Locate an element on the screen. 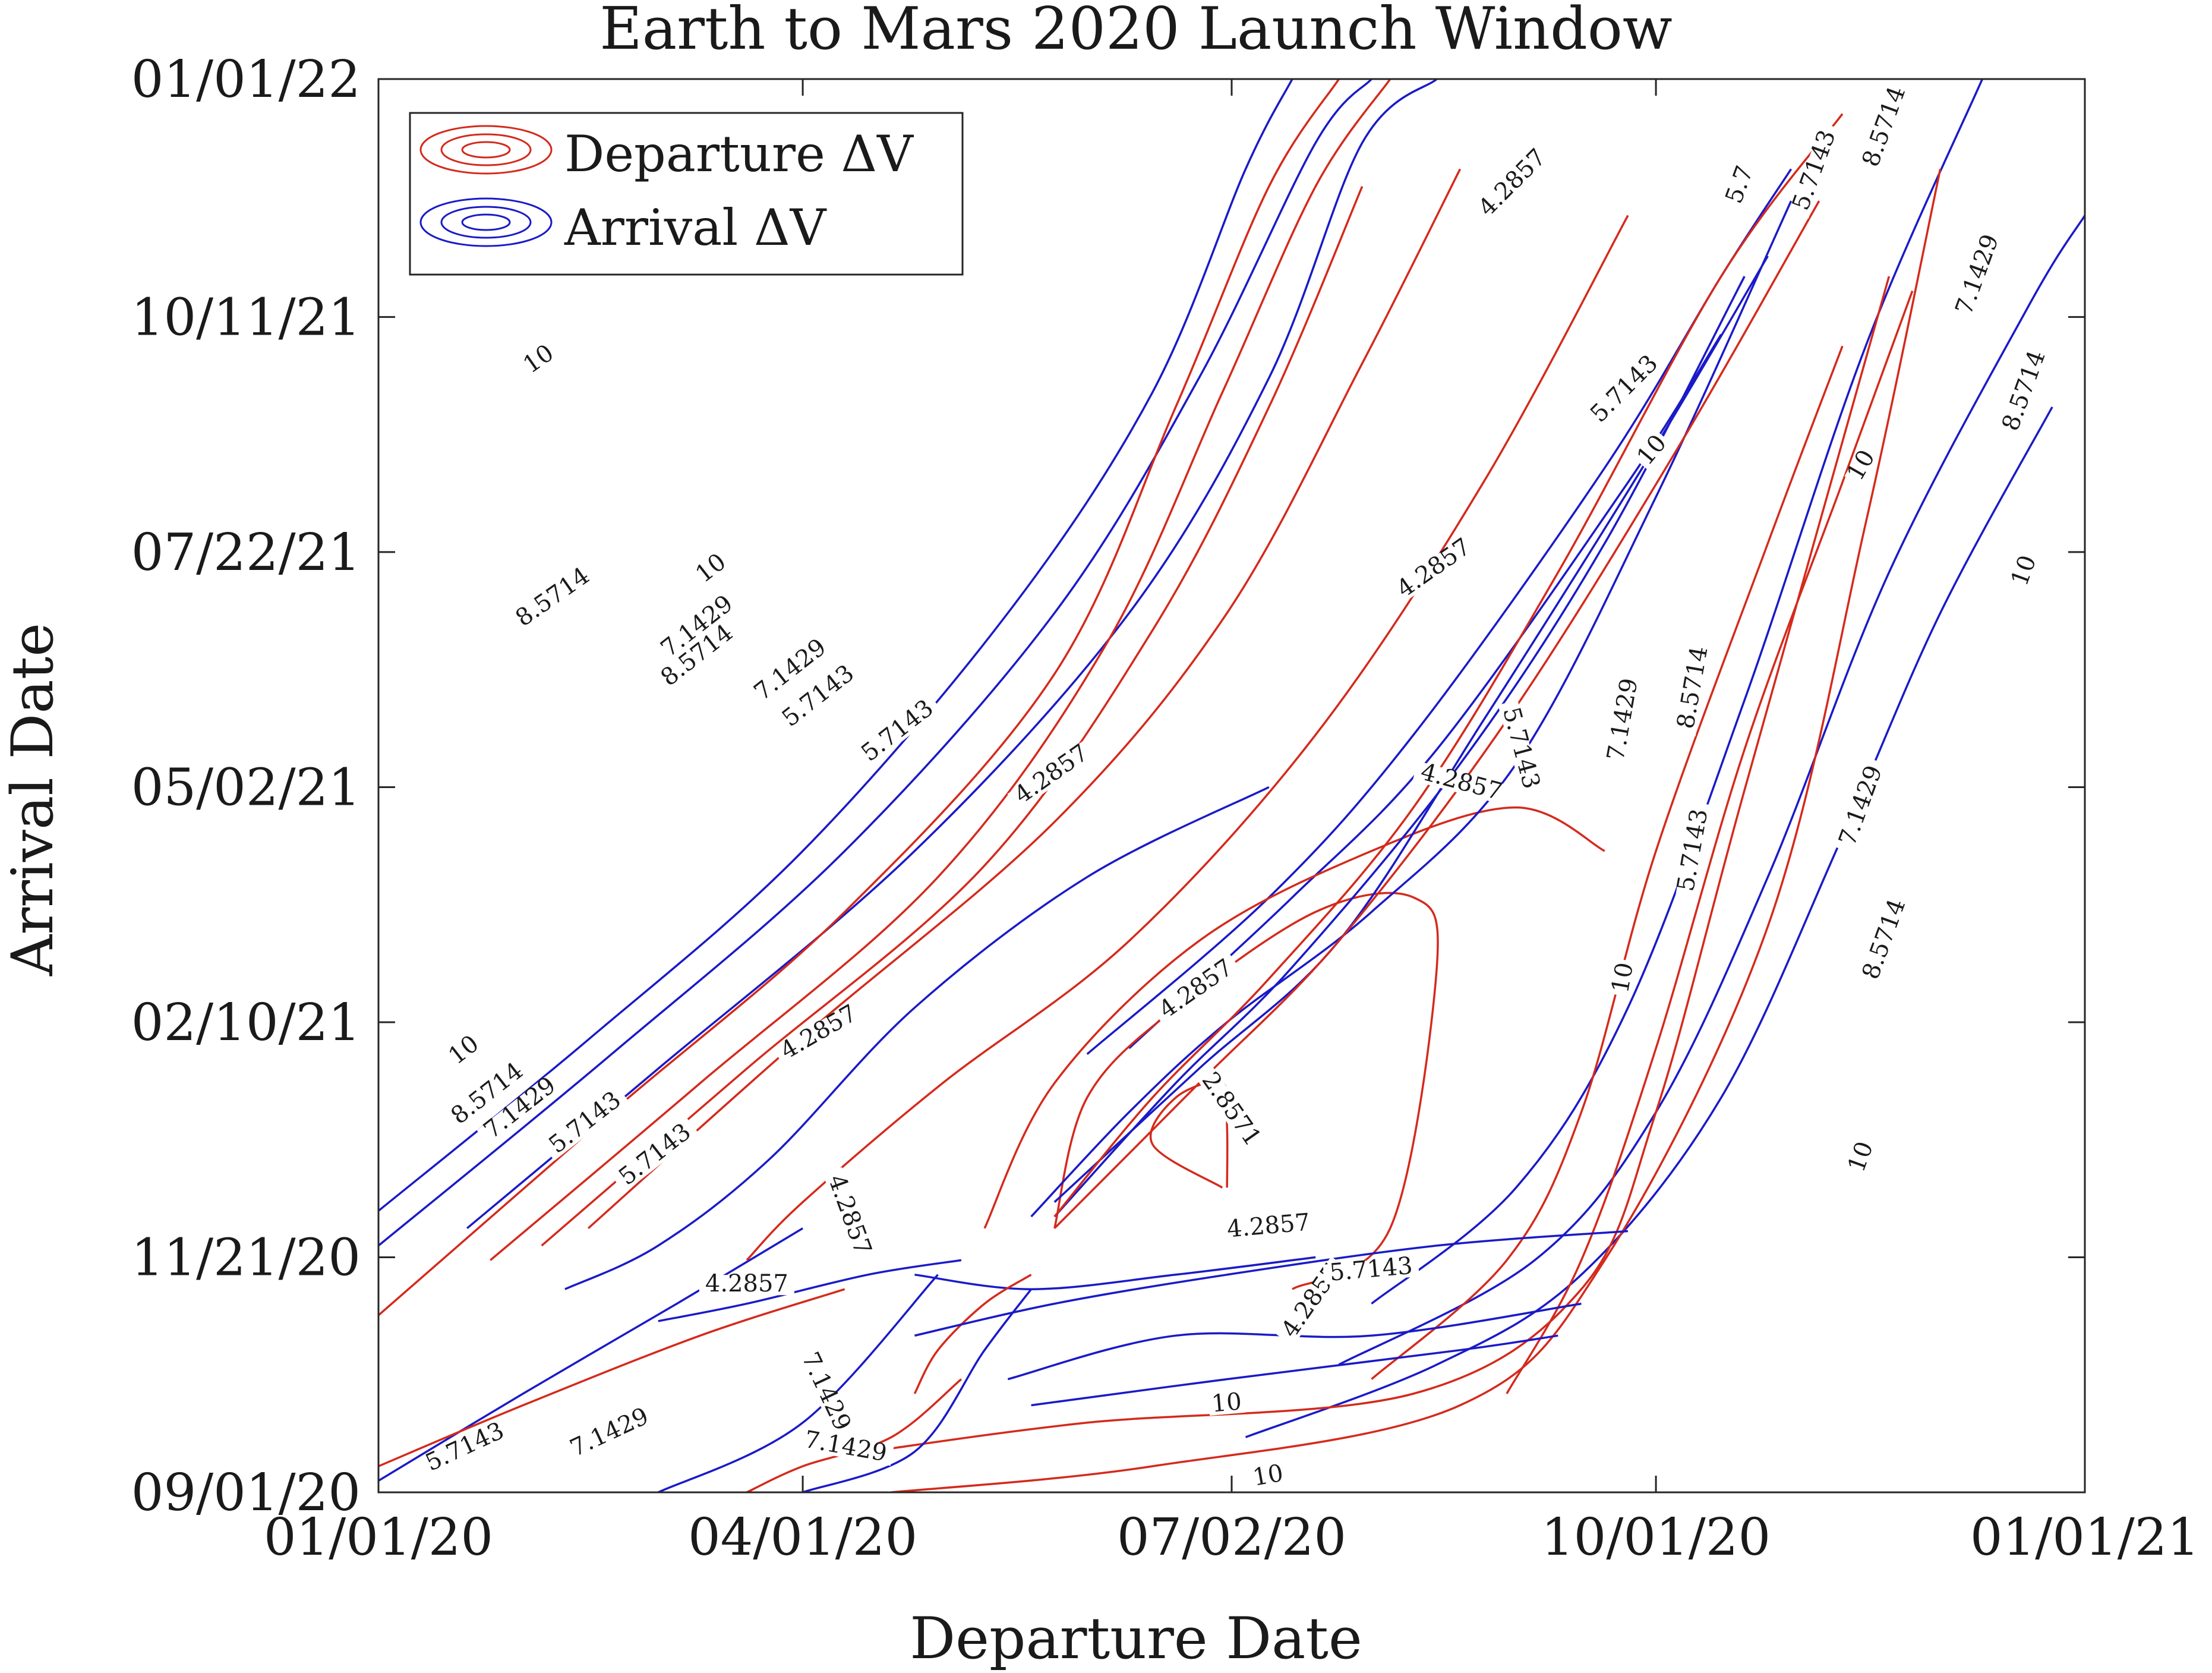  contour-label-43: 8.5714 is located at coordinates (1884, 939).